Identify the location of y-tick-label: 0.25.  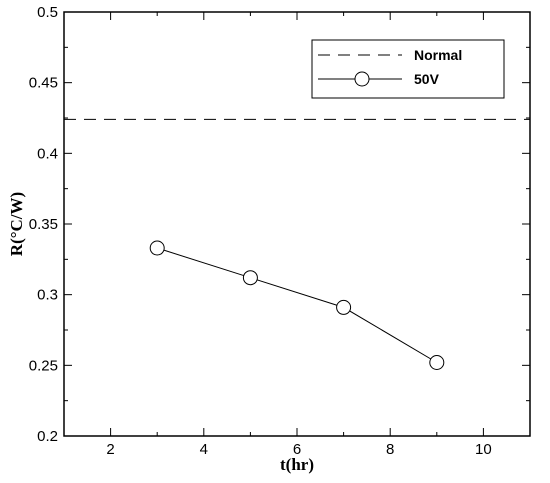
(43, 365).